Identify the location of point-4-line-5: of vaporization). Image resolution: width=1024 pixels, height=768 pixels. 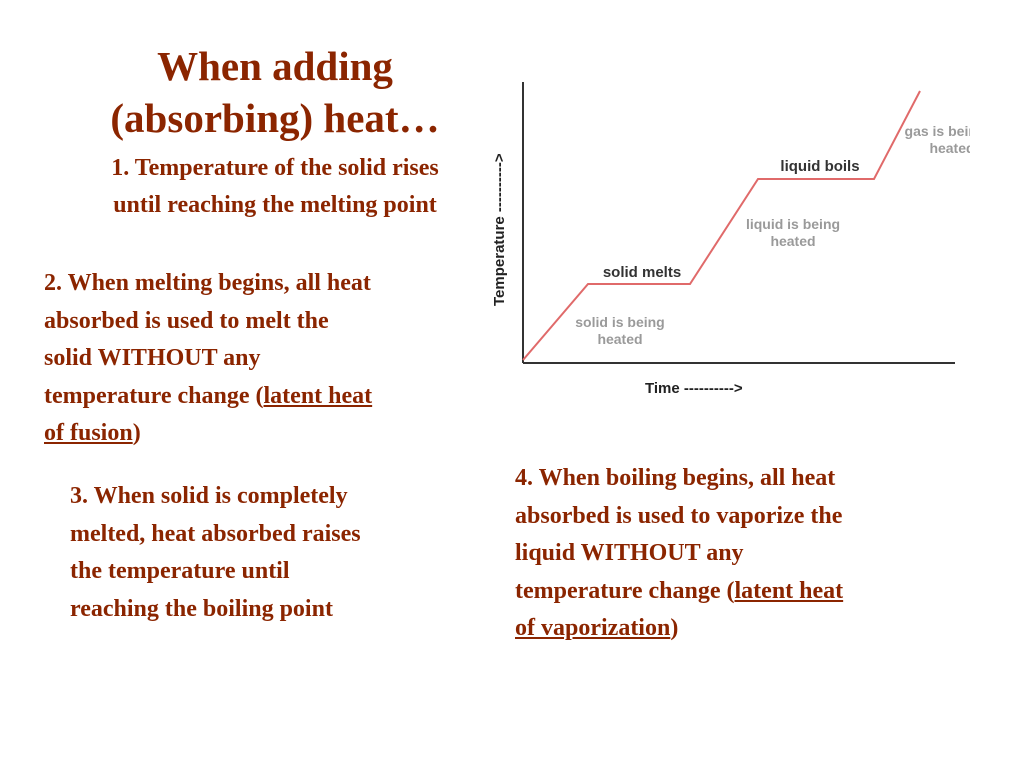
(735, 629).